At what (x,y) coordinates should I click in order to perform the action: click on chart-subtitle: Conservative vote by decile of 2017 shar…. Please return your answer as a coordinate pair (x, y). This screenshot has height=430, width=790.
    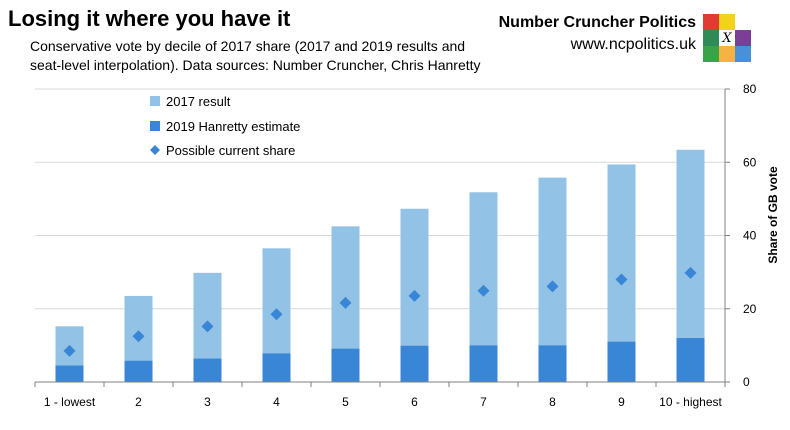
    Looking at the image, I should click on (255, 55).